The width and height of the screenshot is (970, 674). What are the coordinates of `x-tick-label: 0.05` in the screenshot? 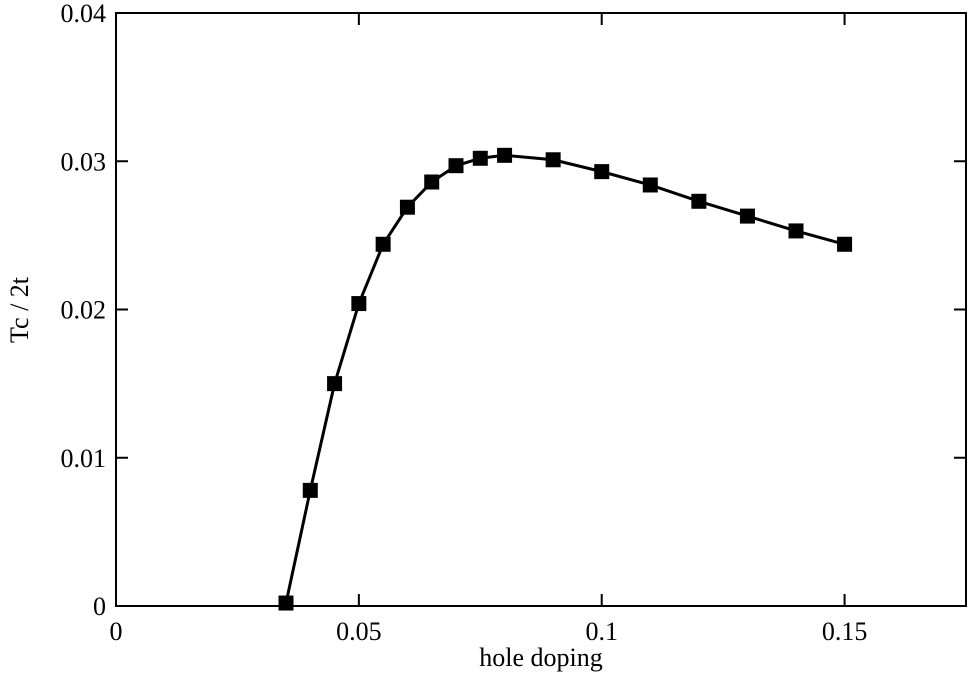 It's located at (359, 631).